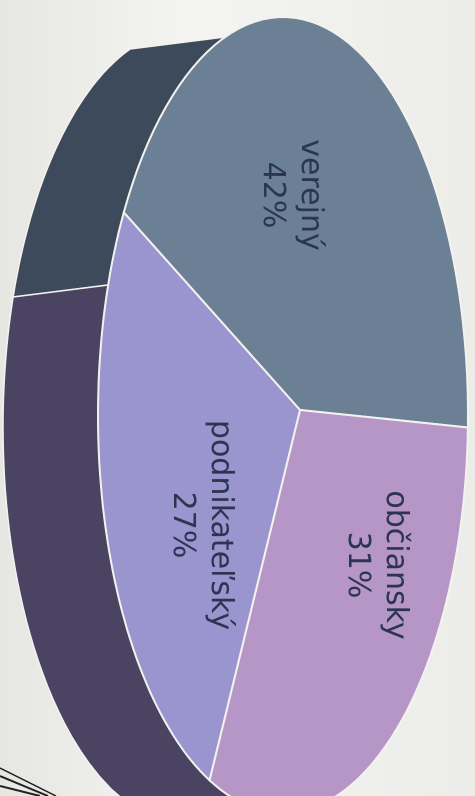 The height and width of the screenshot is (796, 475). I want to click on paper-edge-lines, so click(28, 781).